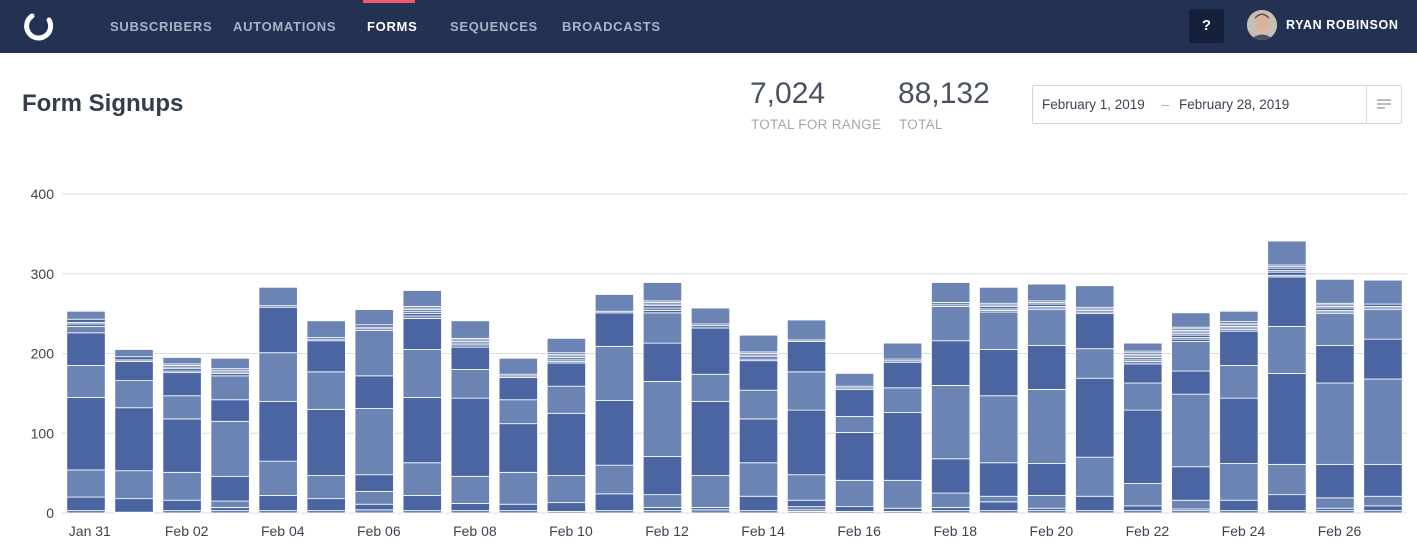 This screenshot has height=556, width=1417. Describe the element at coordinates (1148, 531) in the screenshot. I see `x-tick-label: Feb 22` at that location.